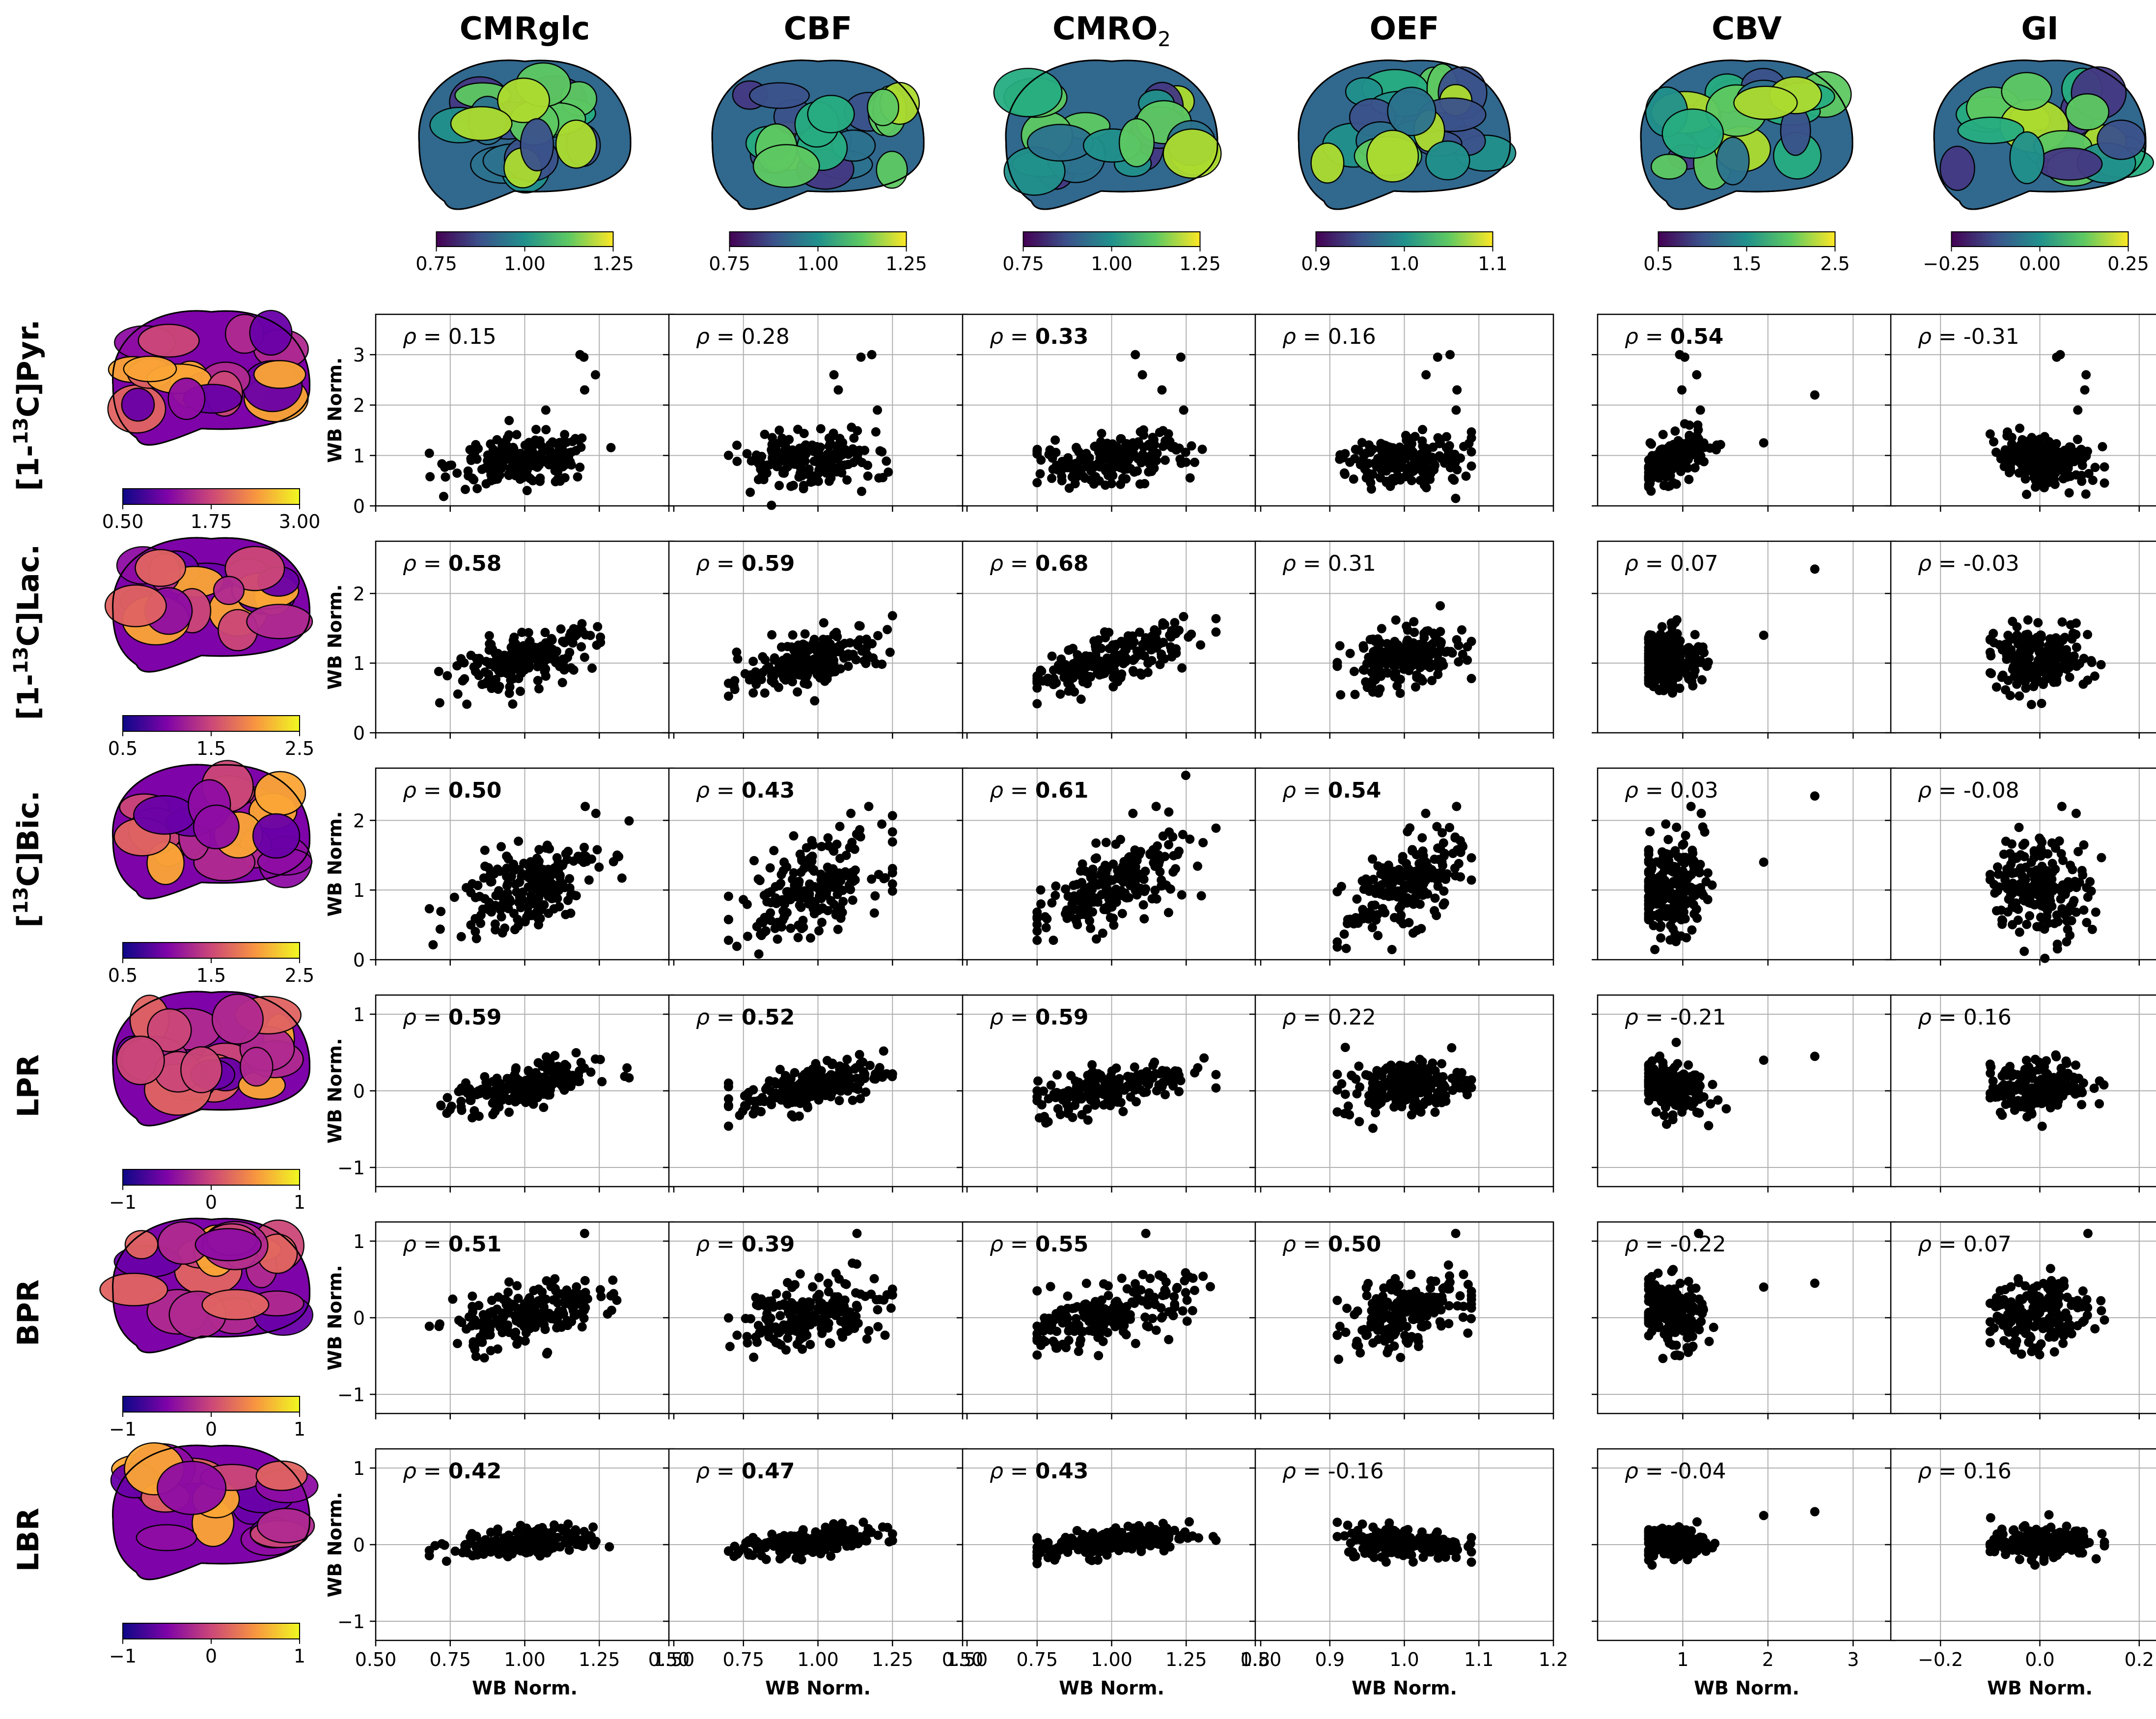 The image size is (2156, 1719). What do you see at coordinates (1039, 563) in the screenshot?
I see `correlation-label: ρ = 0.68` at bounding box center [1039, 563].